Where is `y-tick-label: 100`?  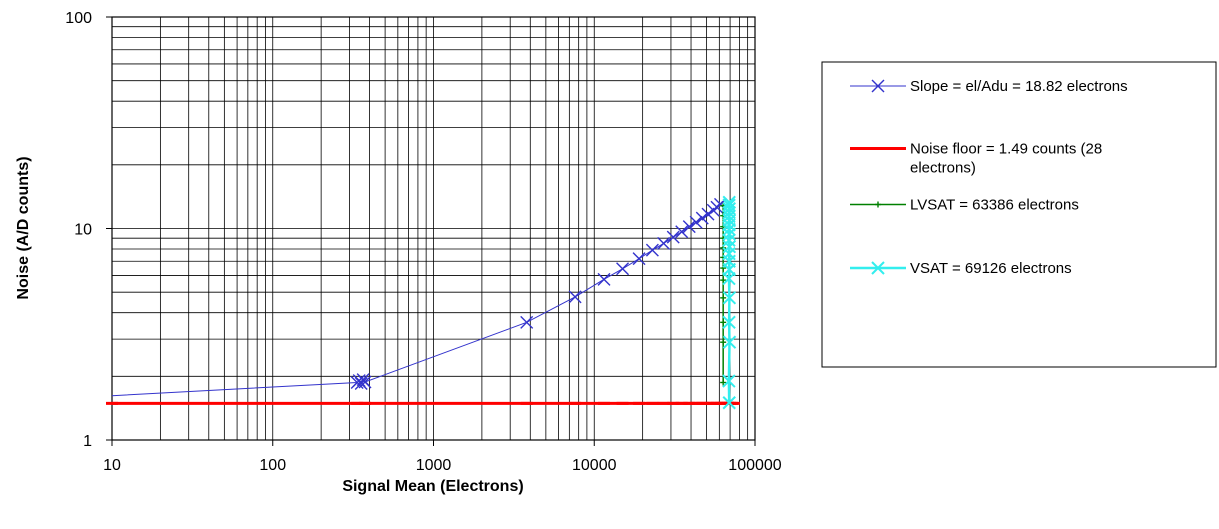 y-tick-label: 100 is located at coordinates (78, 18).